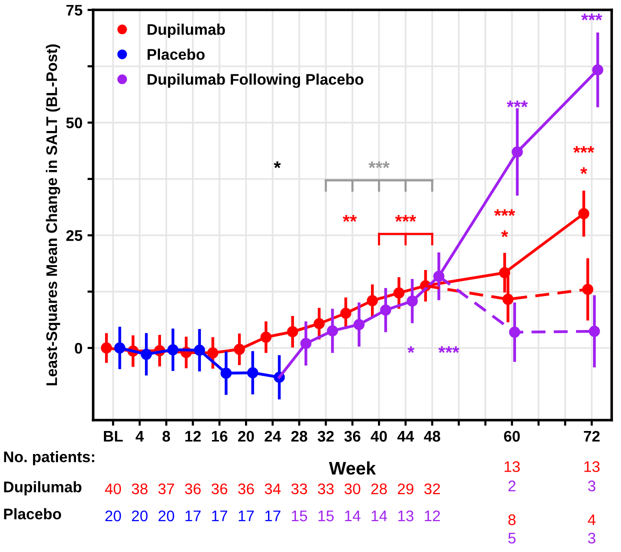 The image size is (621, 552). What do you see at coordinates (49, 458) in the screenshot?
I see `text: No. patients:` at bounding box center [49, 458].